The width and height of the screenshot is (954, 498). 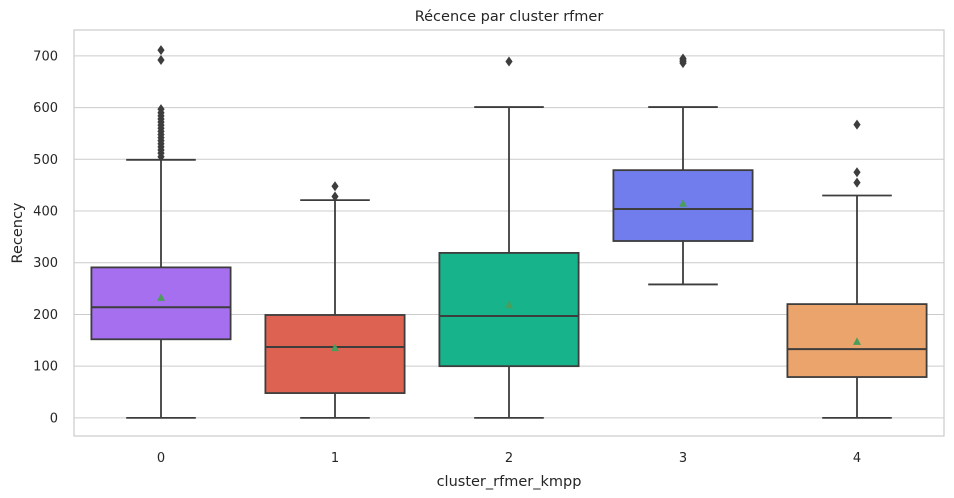 What do you see at coordinates (683, 458) in the screenshot?
I see `x-tick-label: 3` at bounding box center [683, 458].